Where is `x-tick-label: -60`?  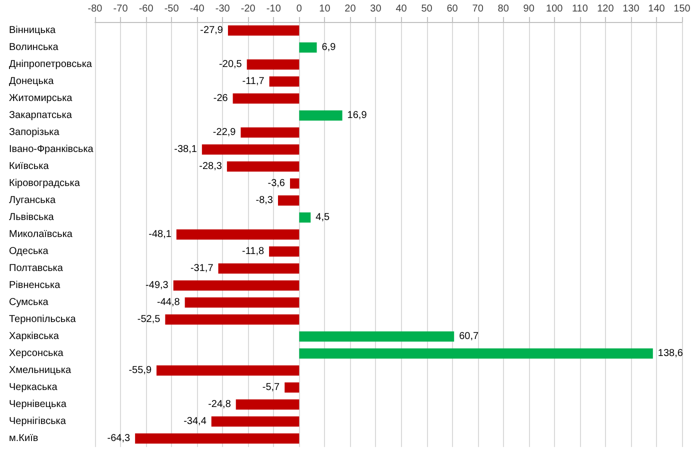 x-tick-label: -60 is located at coordinates (146, 9).